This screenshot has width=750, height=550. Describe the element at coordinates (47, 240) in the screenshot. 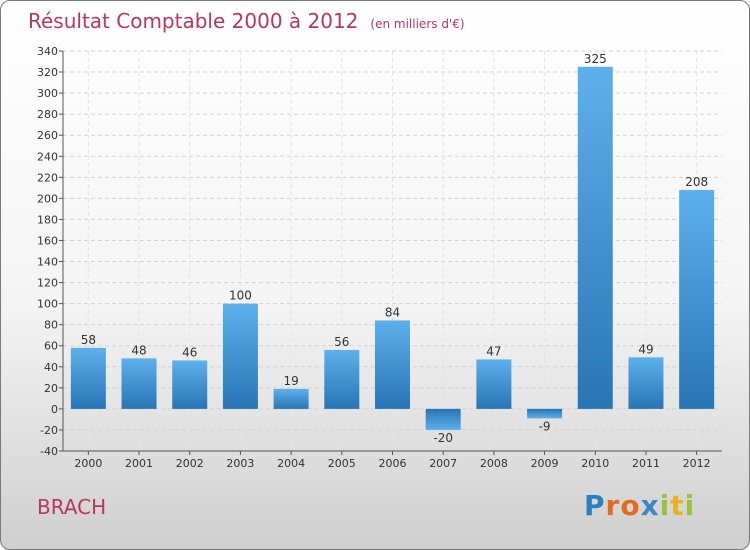

I see `y-tick-label: 160` at that location.